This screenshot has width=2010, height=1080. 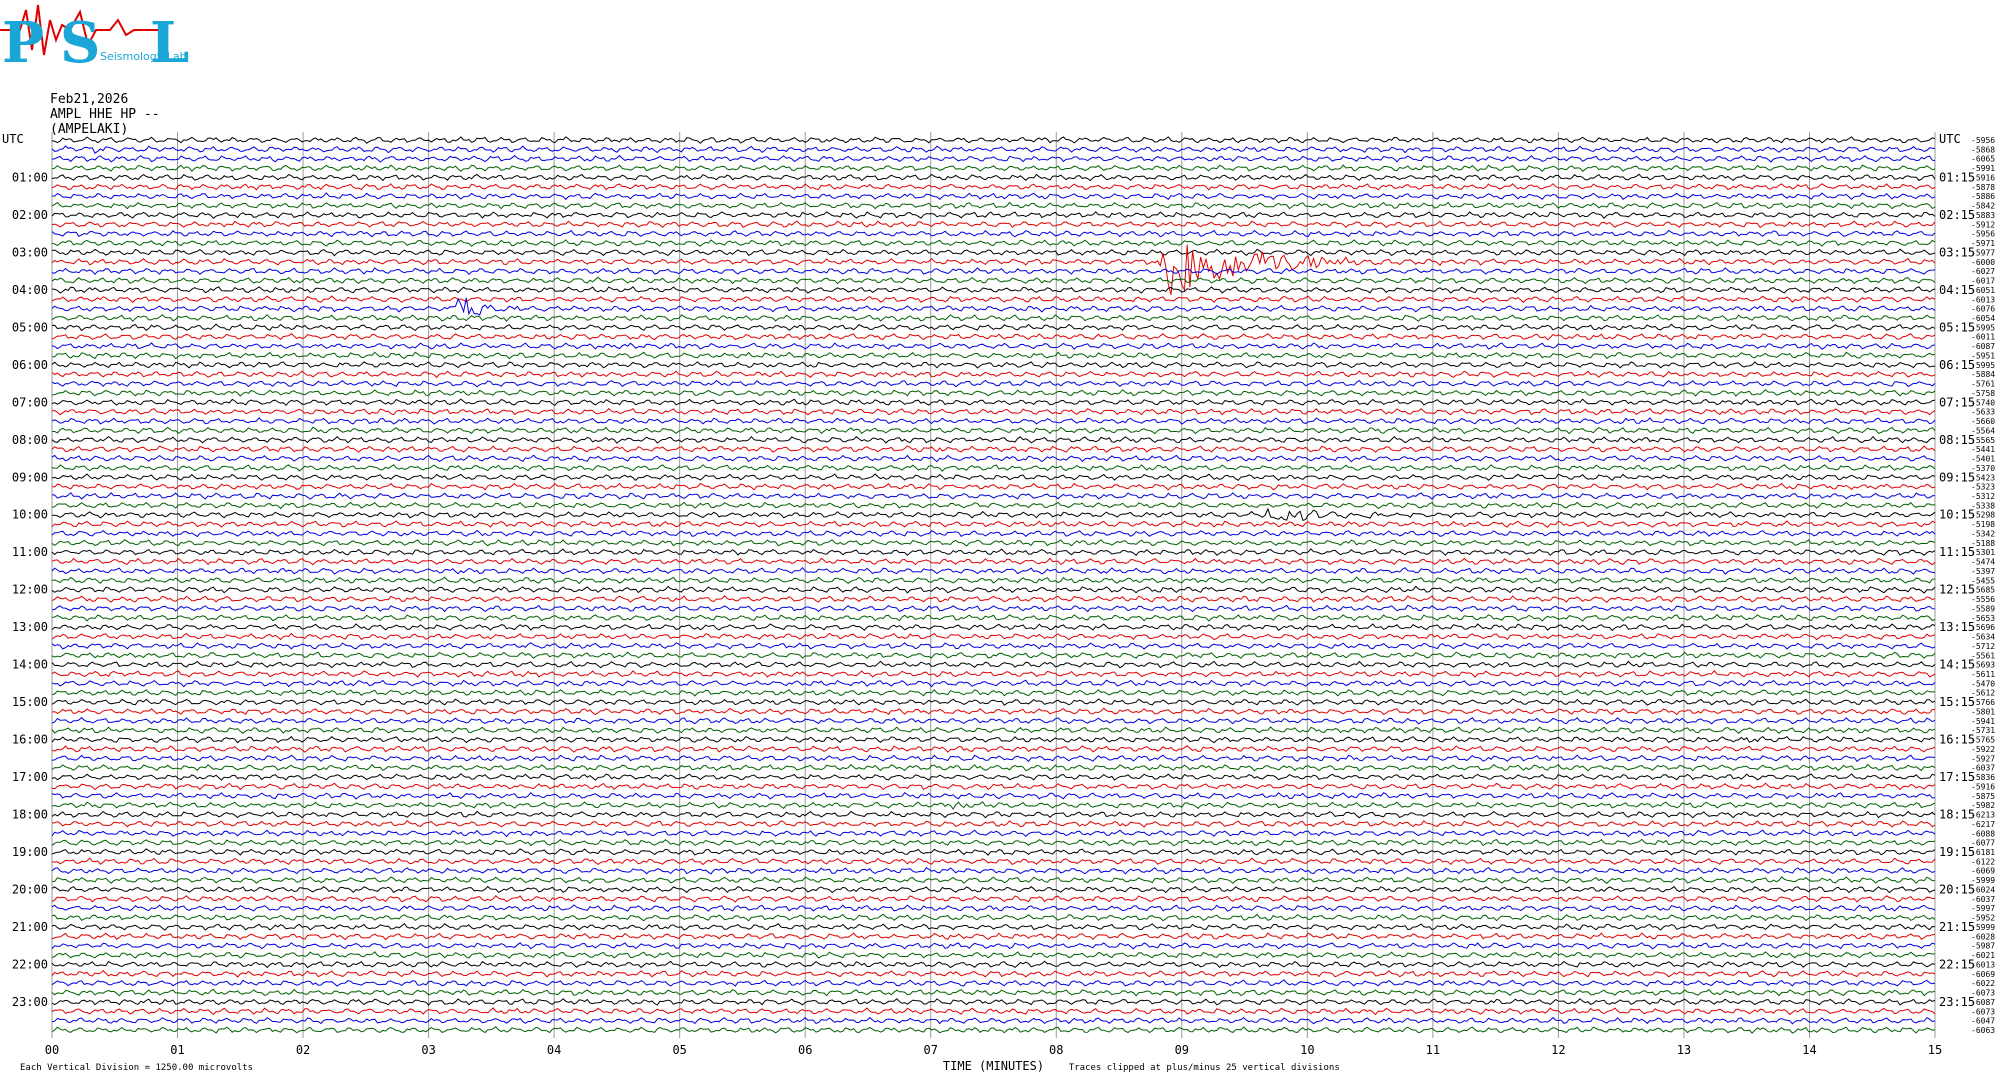 I want to click on left-hour-label: 19:00, so click(x=30, y=852).